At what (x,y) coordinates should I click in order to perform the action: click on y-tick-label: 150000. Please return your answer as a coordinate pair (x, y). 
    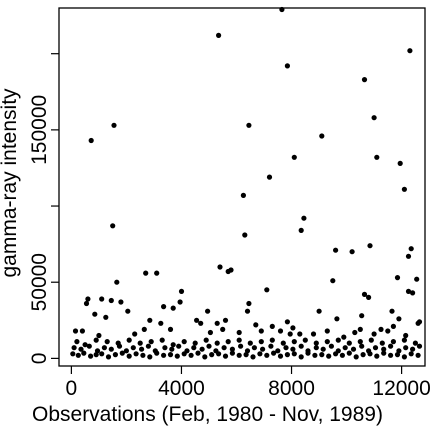
    Looking at the image, I should click on (39, 130).